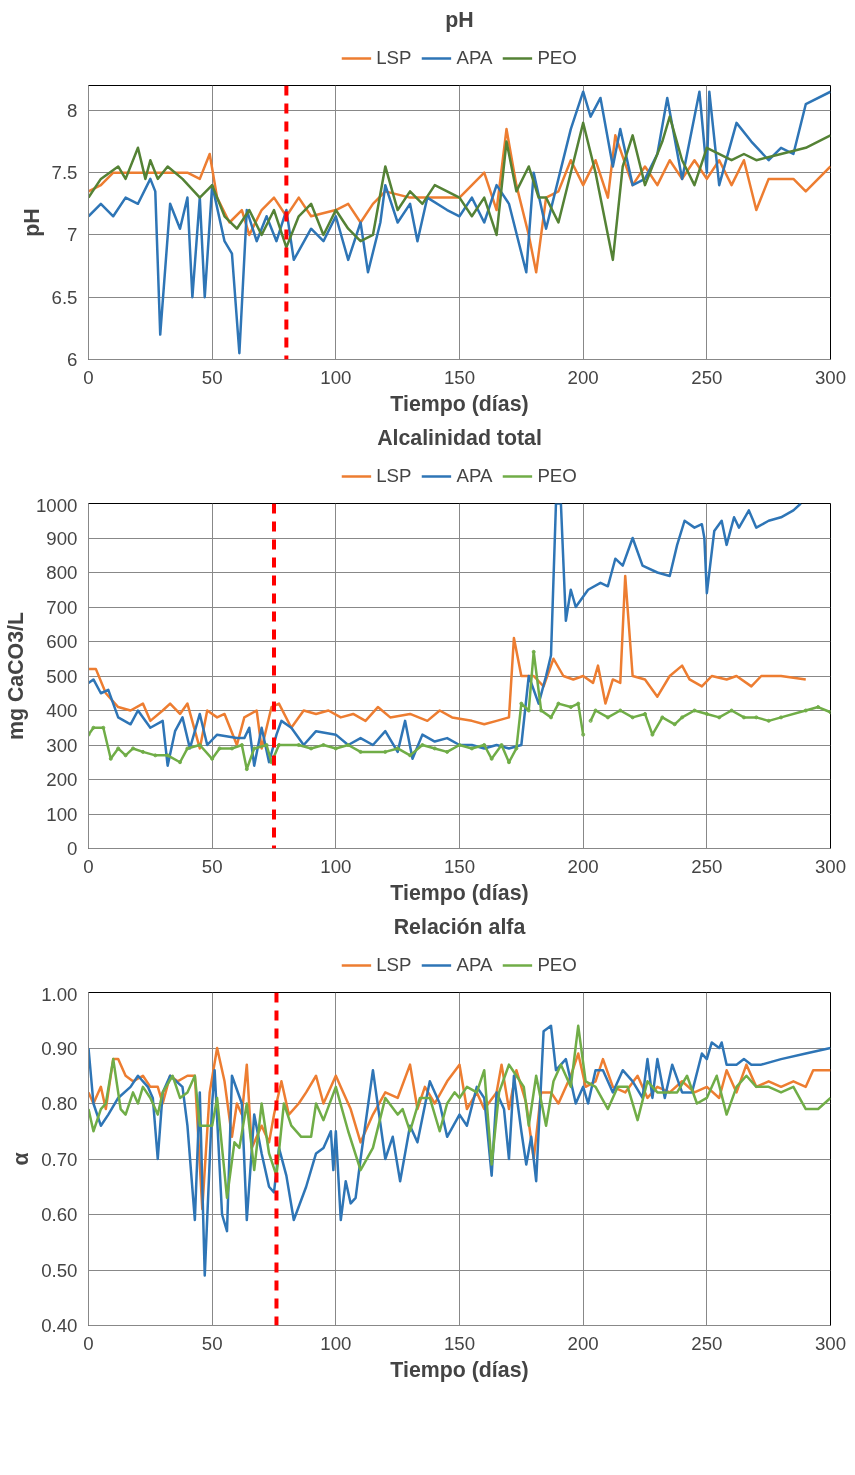 This screenshot has width=855, height=1475. Describe the element at coordinates (62, 641) in the screenshot. I see `y-tick-label: 600` at that location.